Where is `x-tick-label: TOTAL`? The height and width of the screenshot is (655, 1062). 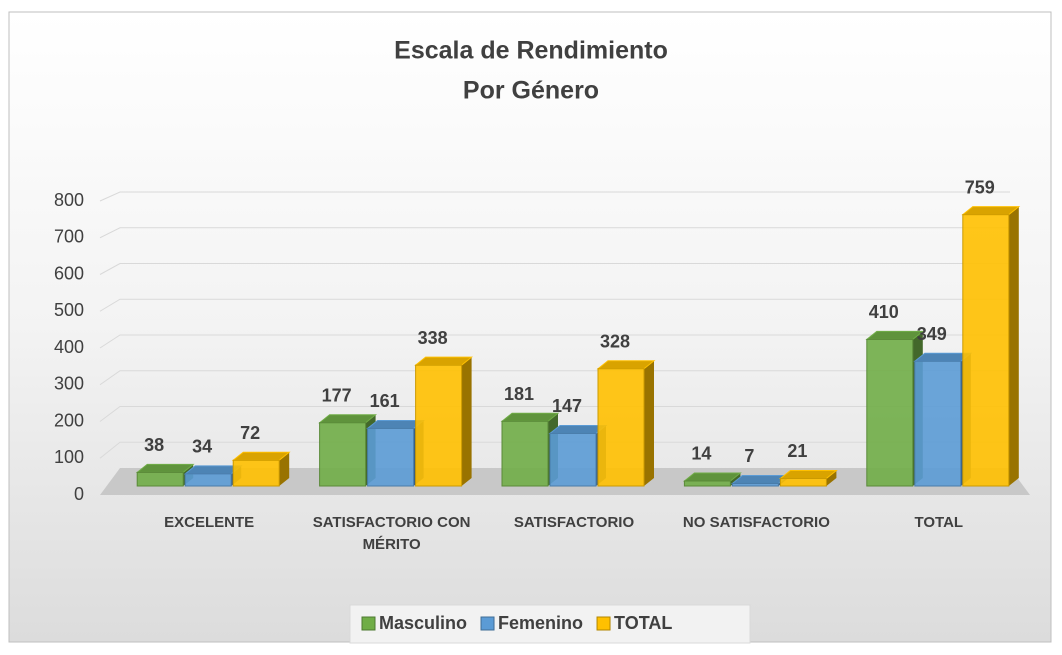
x-tick-label: TOTAL is located at coordinates (939, 522).